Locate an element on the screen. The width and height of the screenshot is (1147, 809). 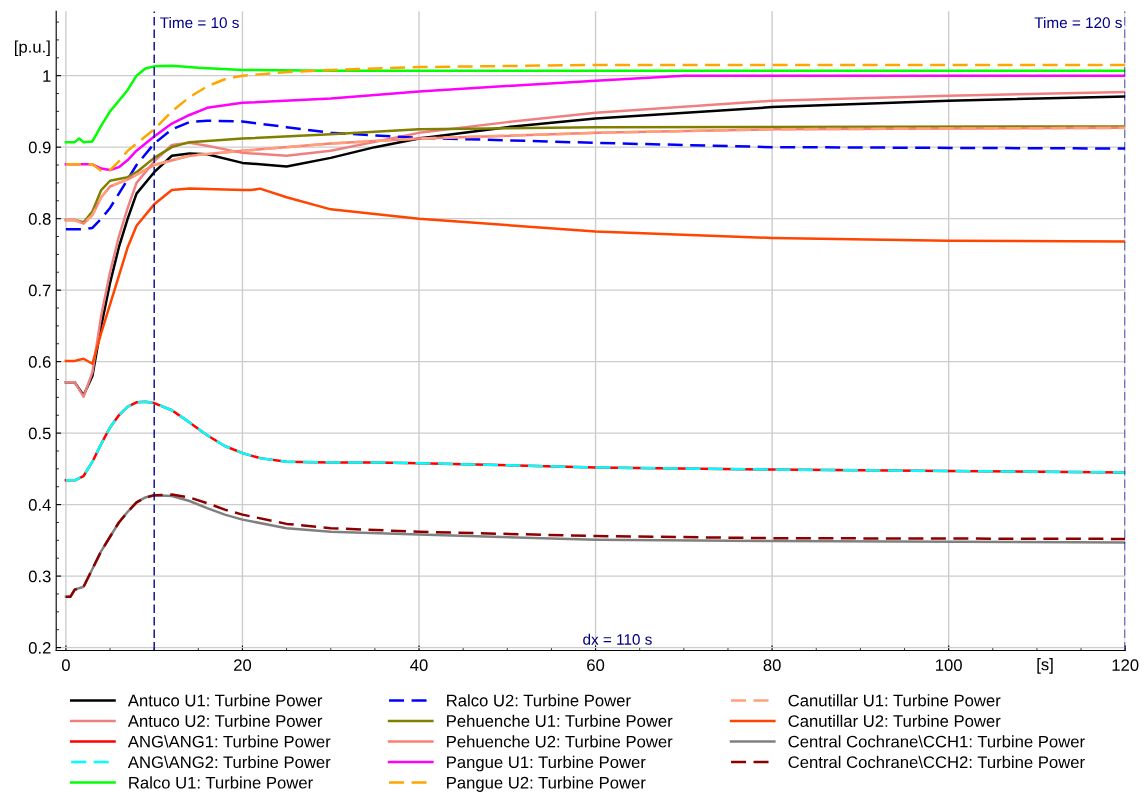
x-axis-title: [s] is located at coordinates (1045, 666).